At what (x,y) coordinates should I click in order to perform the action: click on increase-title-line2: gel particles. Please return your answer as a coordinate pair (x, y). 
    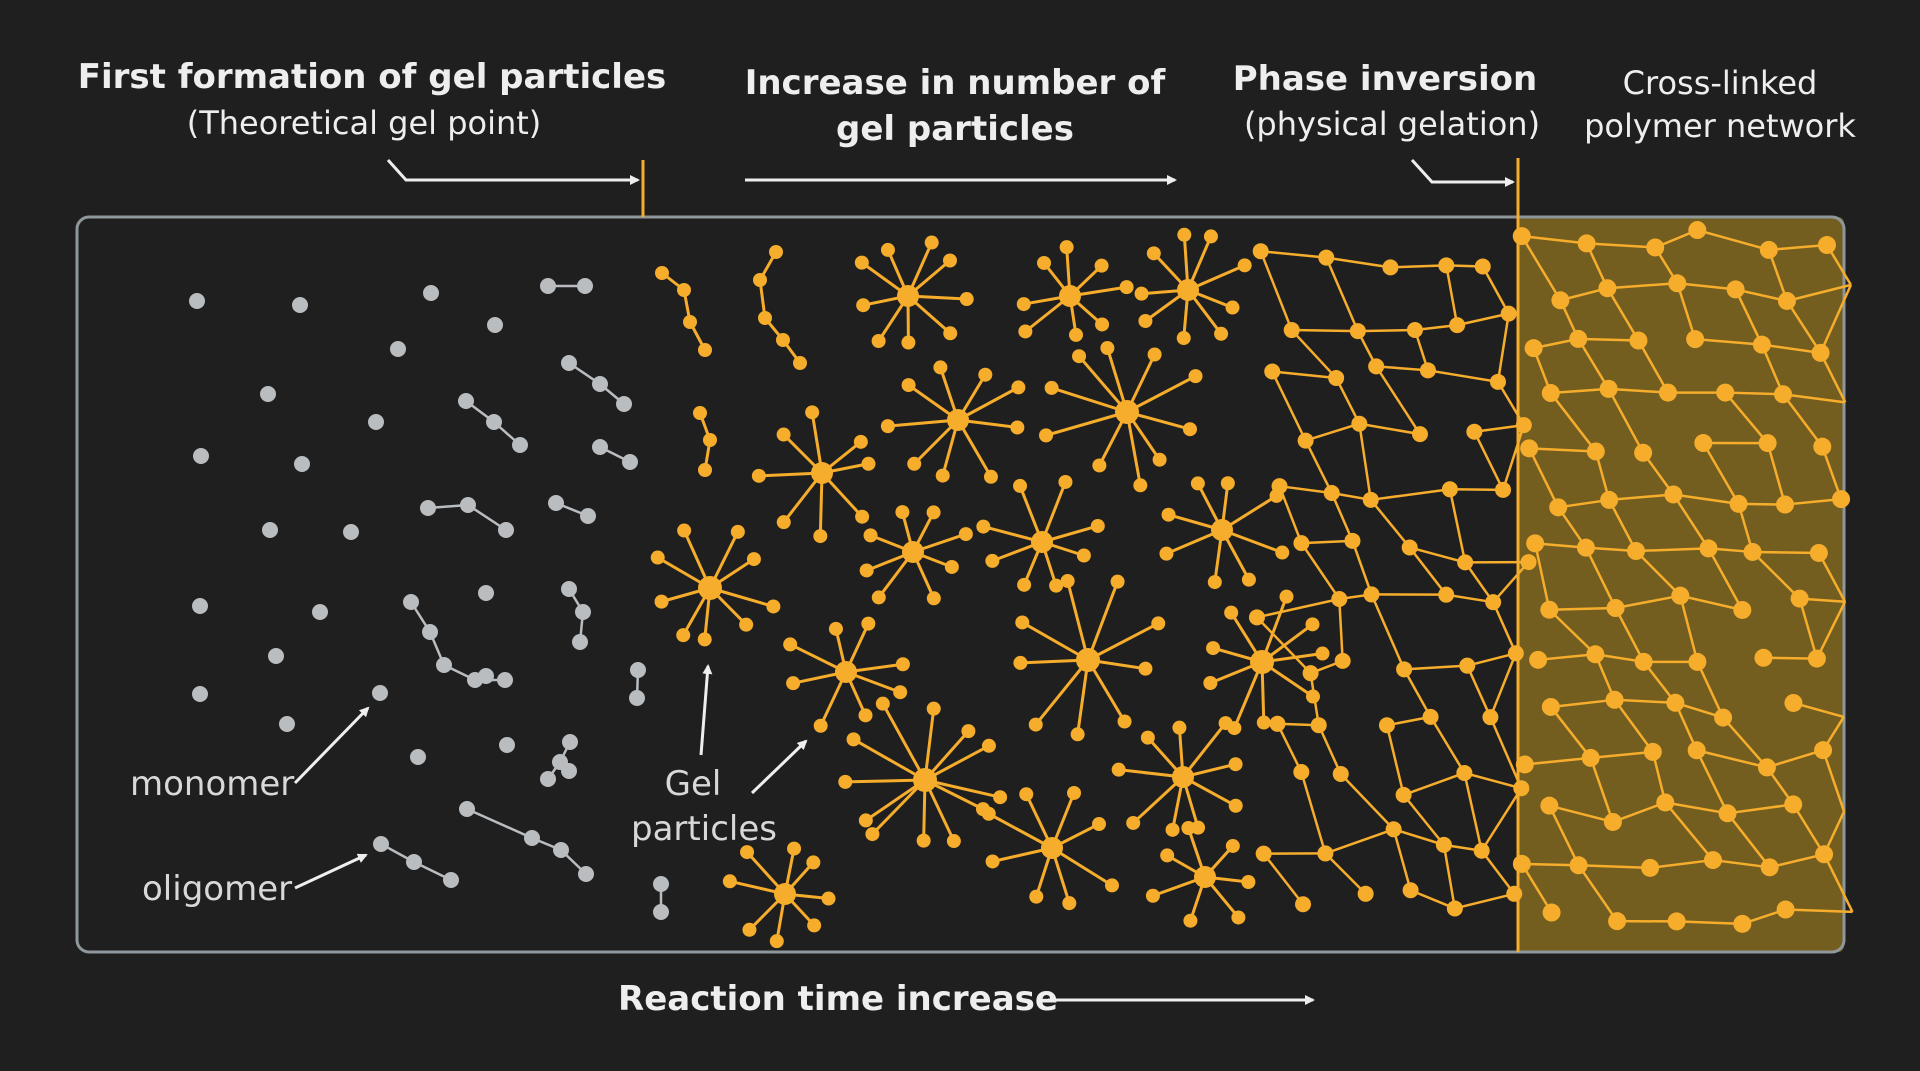
    Looking at the image, I should click on (955, 129).